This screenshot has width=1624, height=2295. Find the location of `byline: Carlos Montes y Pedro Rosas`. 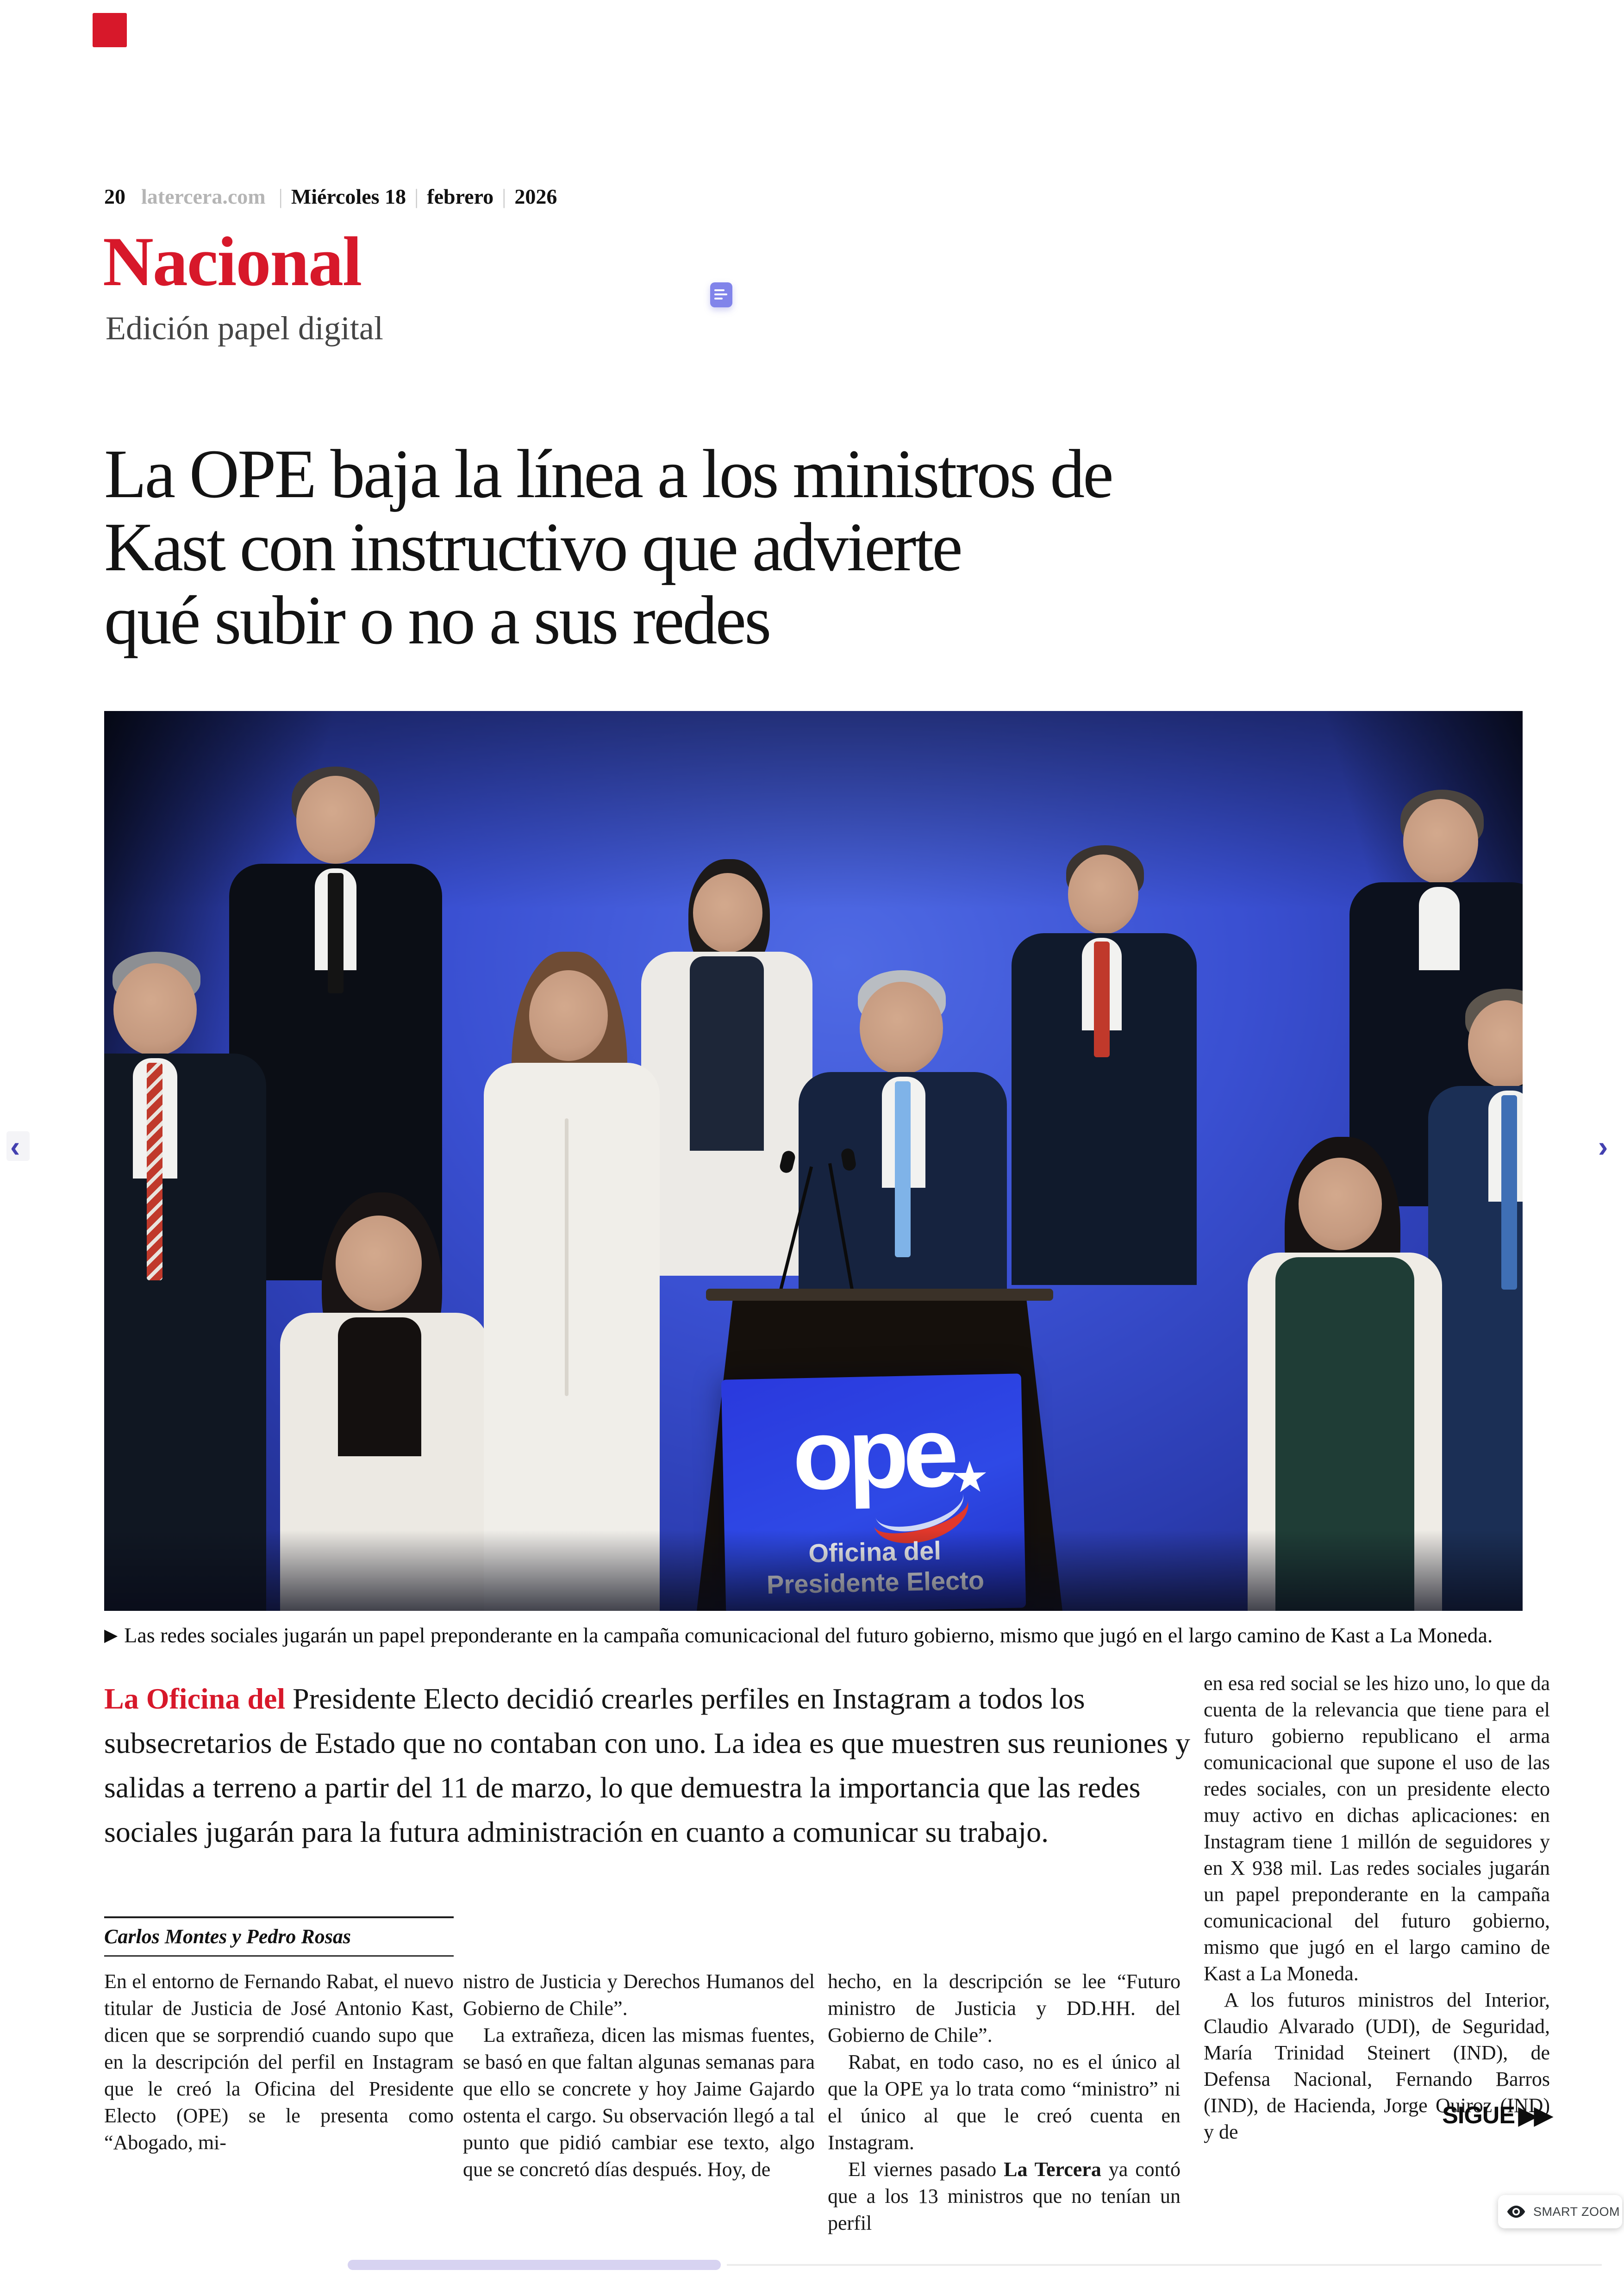

byline: Carlos Montes y Pedro Rosas is located at coordinates (227, 1936).